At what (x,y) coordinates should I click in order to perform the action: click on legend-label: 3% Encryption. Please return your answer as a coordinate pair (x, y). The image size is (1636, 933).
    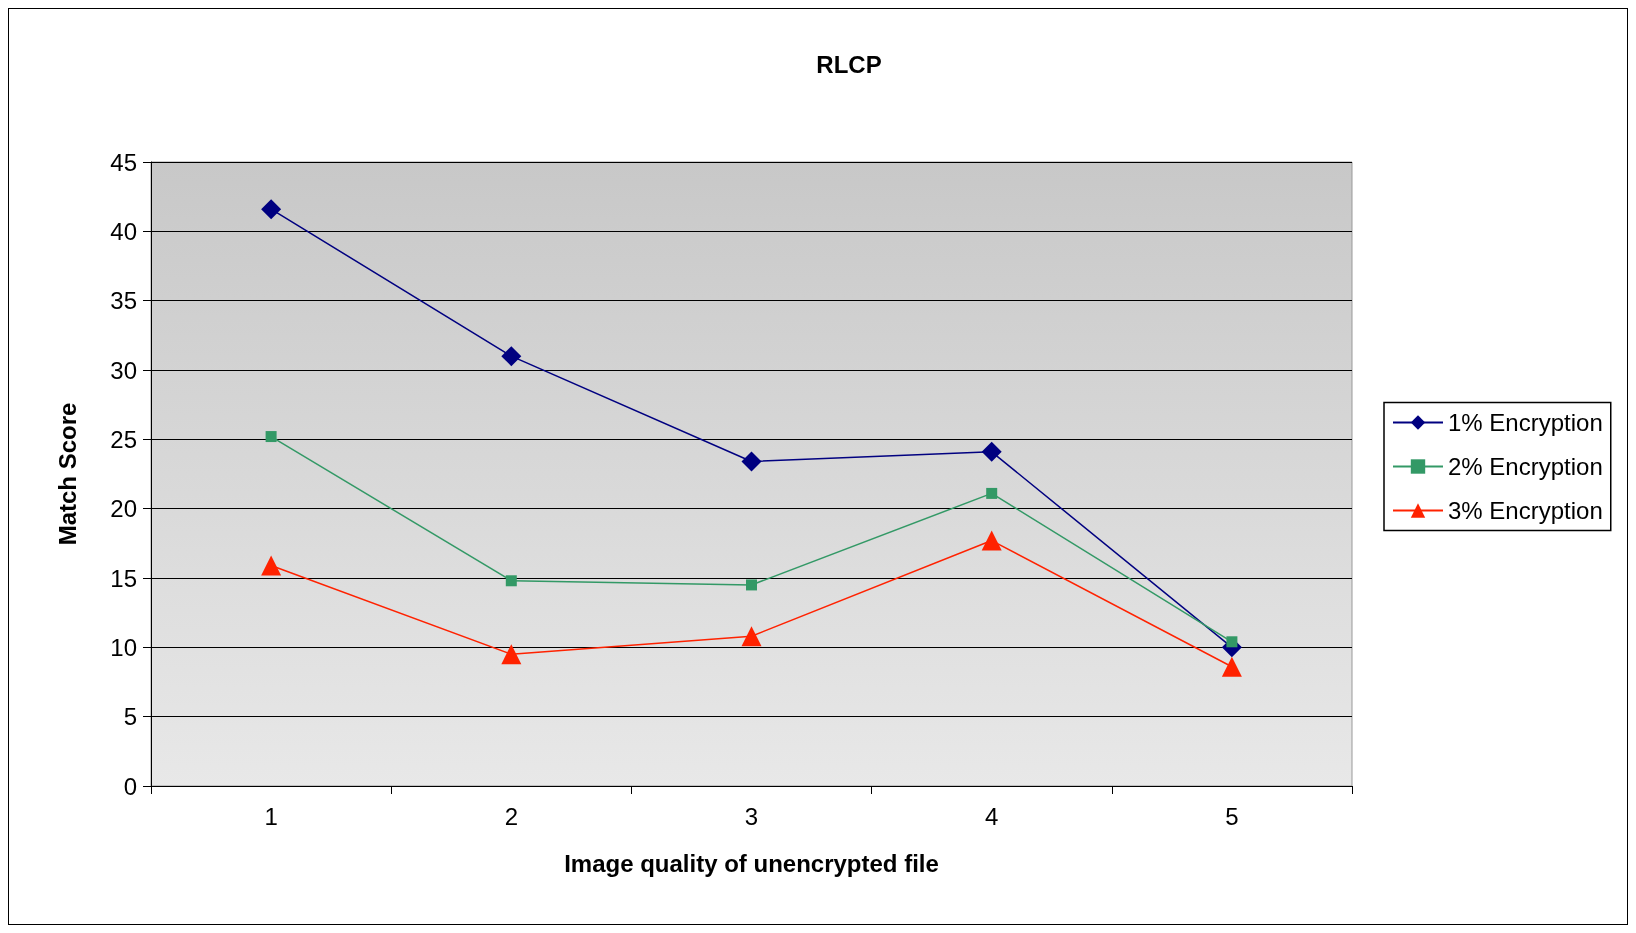
    Looking at the image, I should click on (1525, 510).